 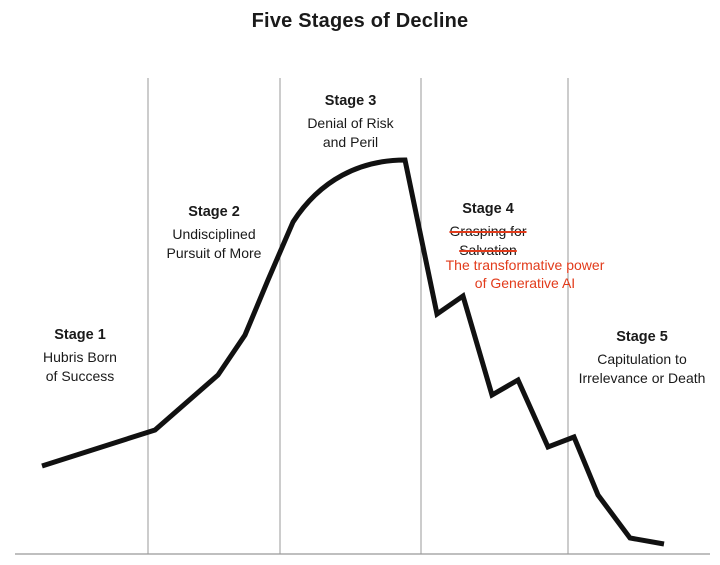 I want to click on stage-5-desc-line: Capitulation to, so click(x=642, y=359).